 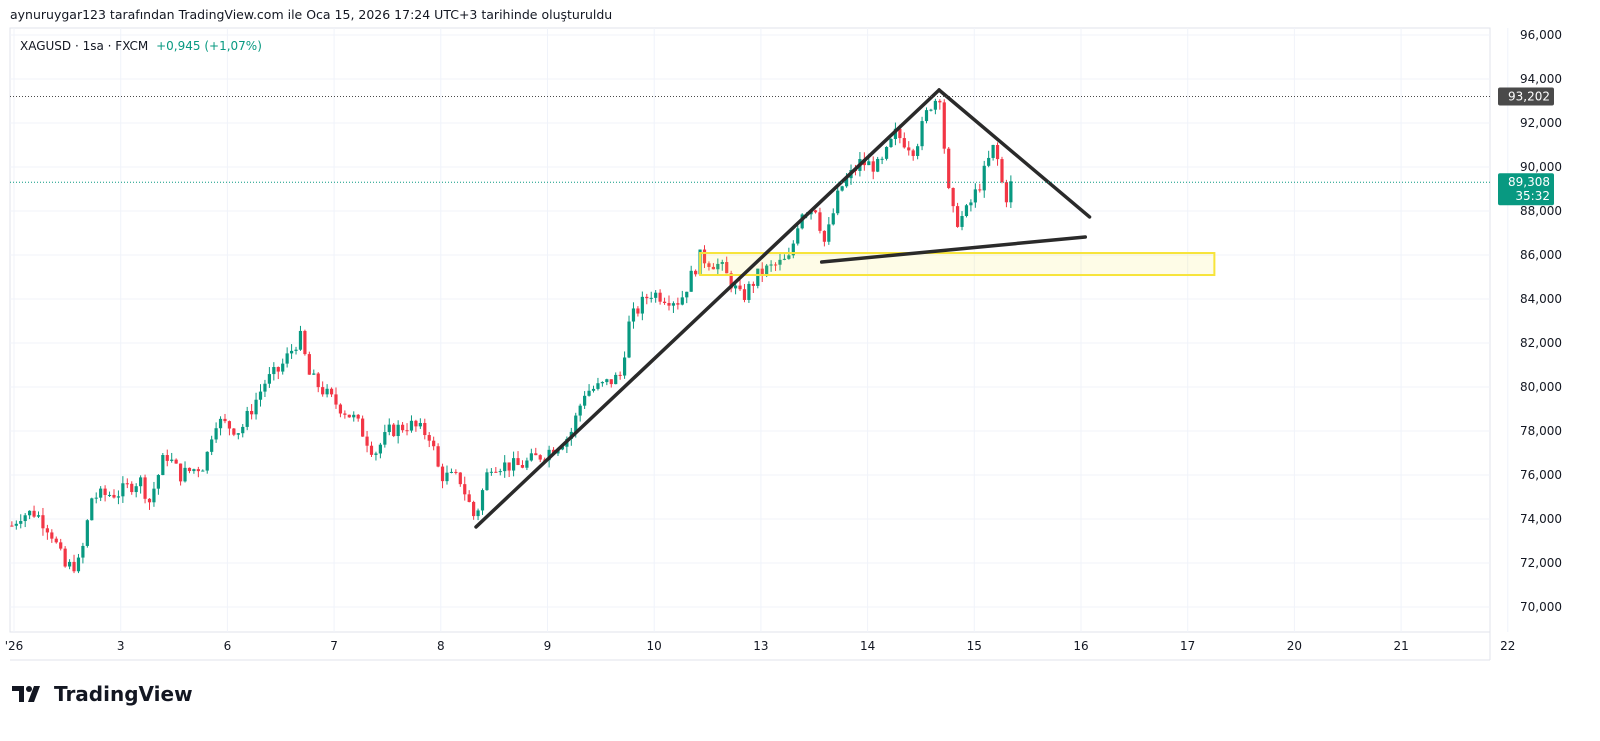 What do you see at coordinates (1400, 646) in the screenshot?
I see `x-tick-label: 21` at bounding box center [1400, 646].